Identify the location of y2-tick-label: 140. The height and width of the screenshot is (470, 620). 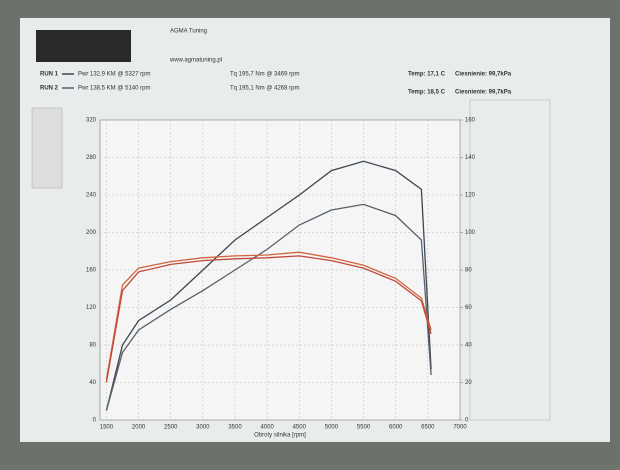
(470, 158).